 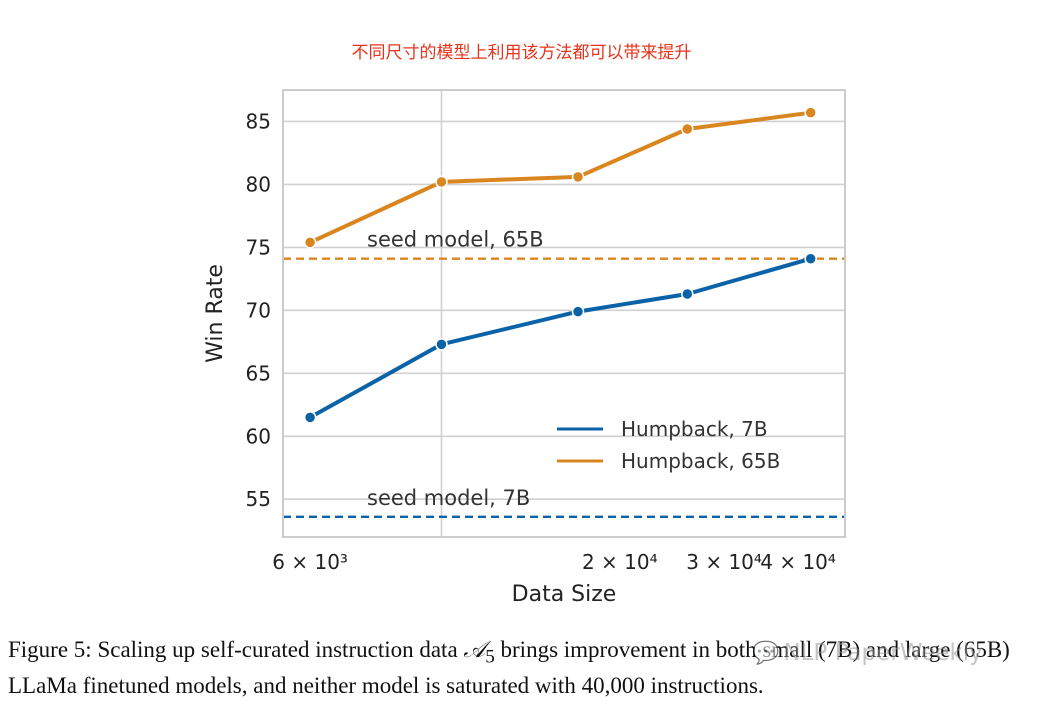 What do you see at coordinates (521, 53) in the screenshot?
I see `chart-annotation: 不同尺寸的模型上利用该方法都可以带来提升` at bounding box center [521, 53].